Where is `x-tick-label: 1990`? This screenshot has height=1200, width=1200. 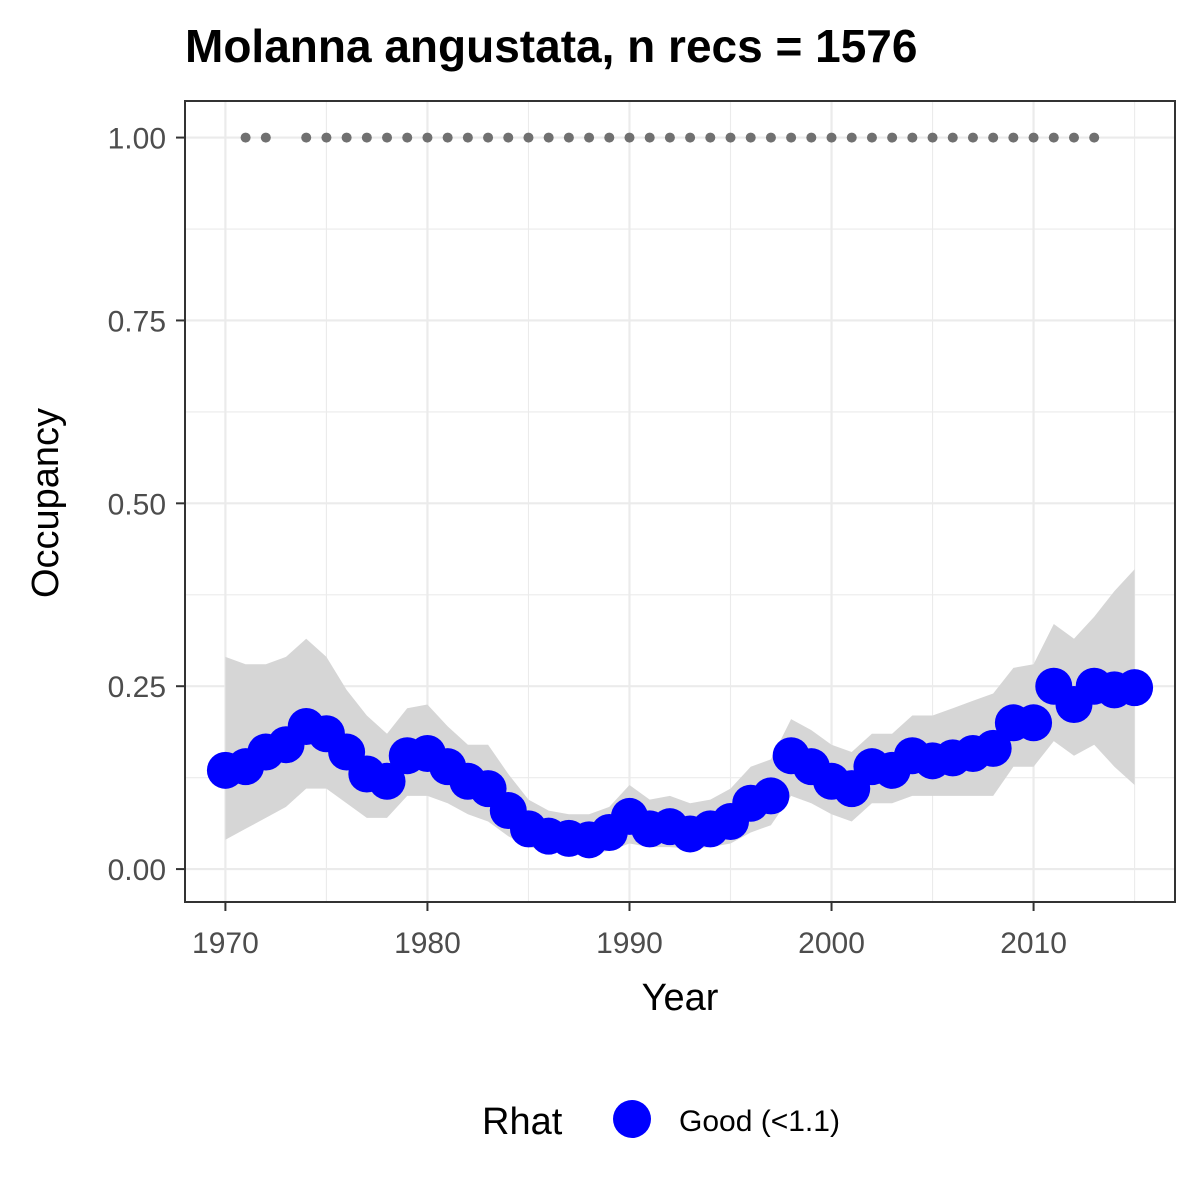 x-tick-label: 1990 is located at coordinates (629, 943).